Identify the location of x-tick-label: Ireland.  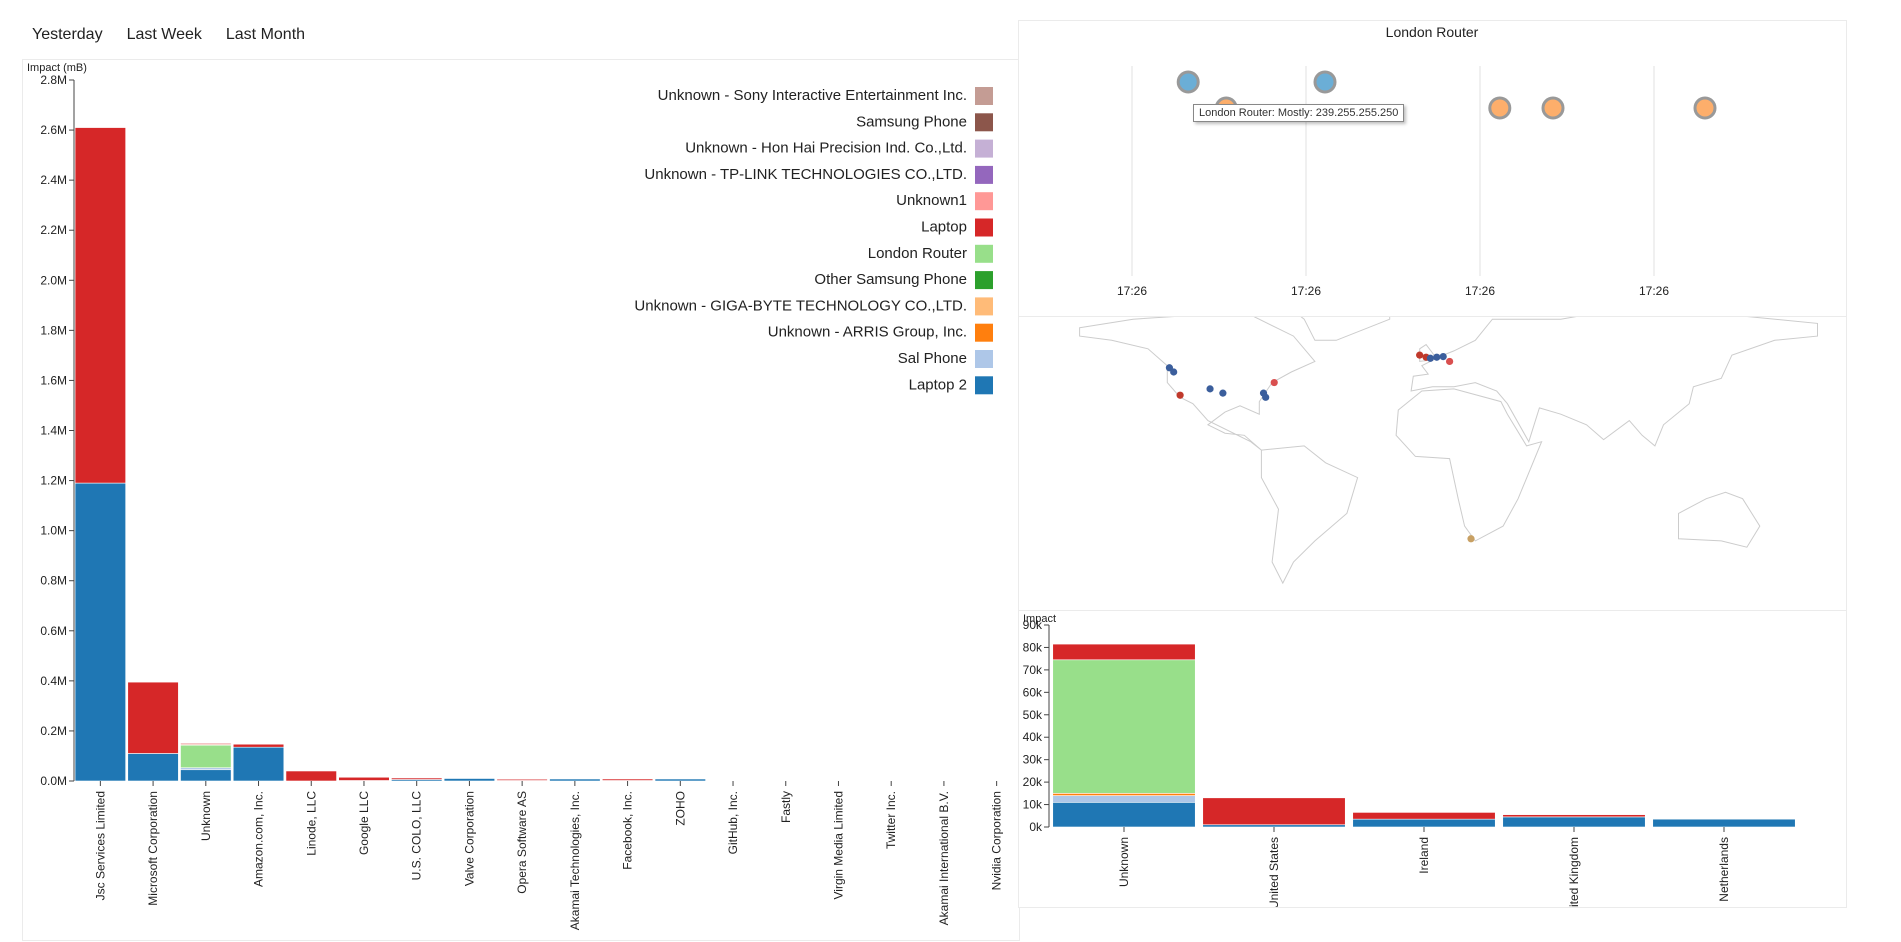
(1424, 855).